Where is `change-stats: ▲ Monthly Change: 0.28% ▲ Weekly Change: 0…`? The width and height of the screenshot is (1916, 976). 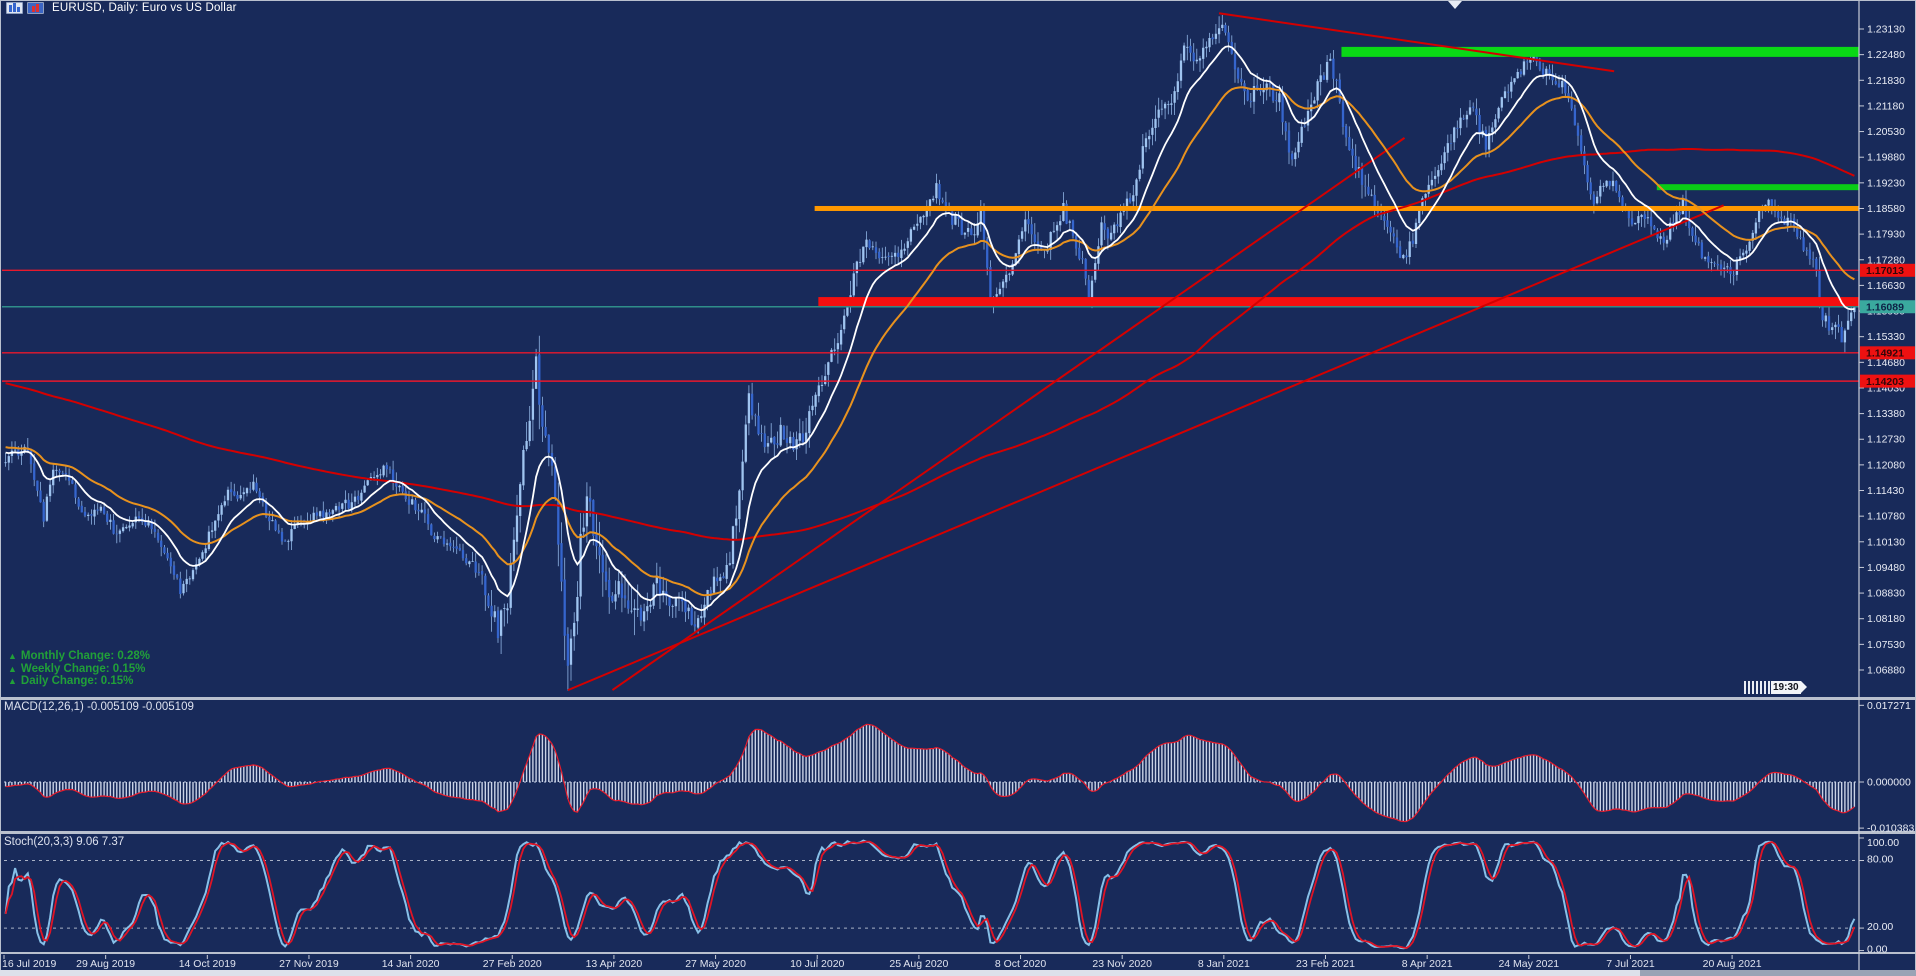 change-stats: ▲ Monthly Change: 0.28% ▲ Weekly Change: 0… is located at coordinates (79, 669).